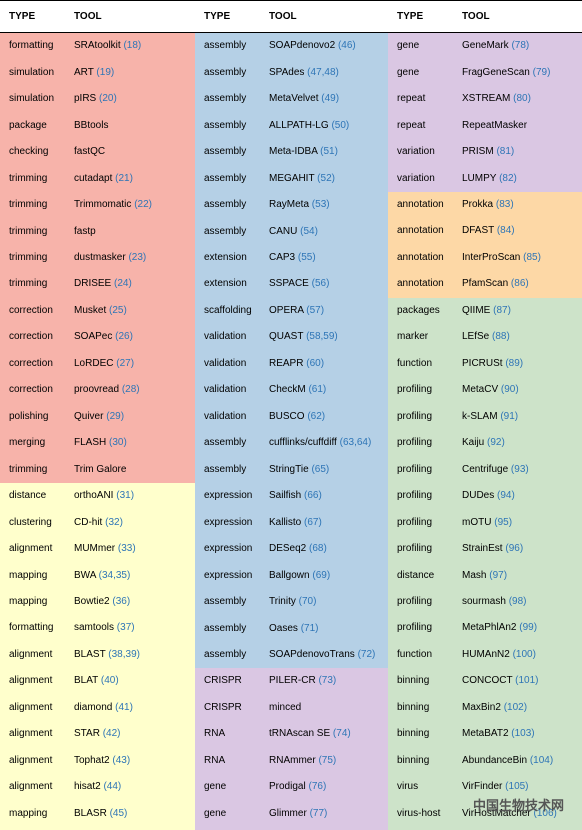 The height and width of the screenshot is (830, 582). What do you see at coordinates (31, 337) in the screenshot?
I see `type-cell: correction` at bounding box center [31, 337].